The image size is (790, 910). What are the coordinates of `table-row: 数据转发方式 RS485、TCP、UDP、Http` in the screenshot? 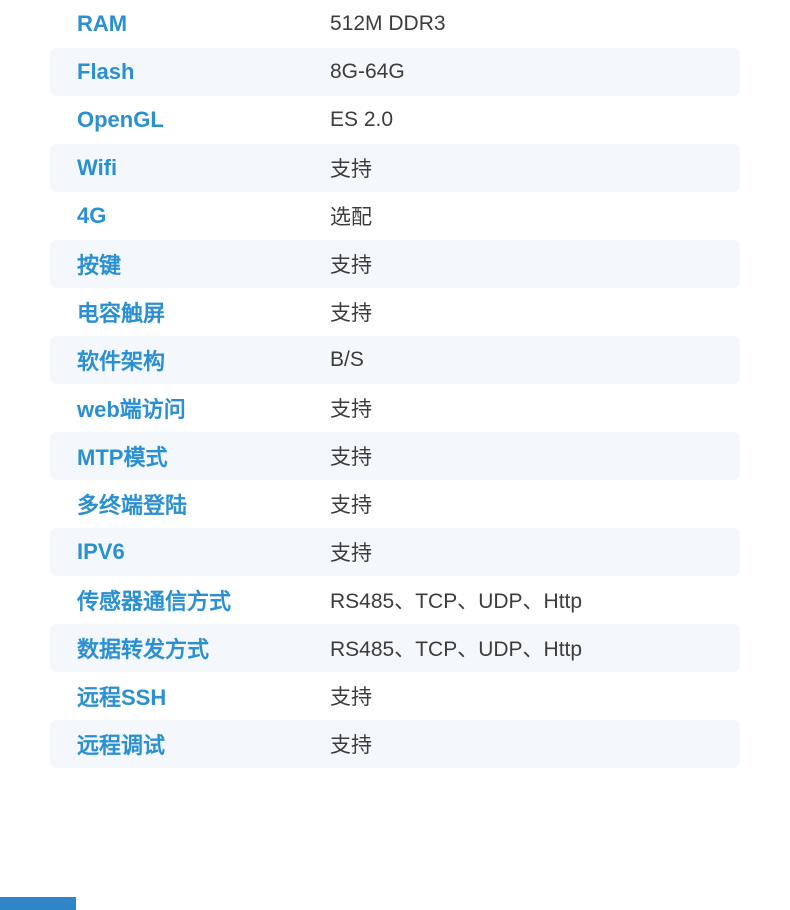 It's located at (395, 648).